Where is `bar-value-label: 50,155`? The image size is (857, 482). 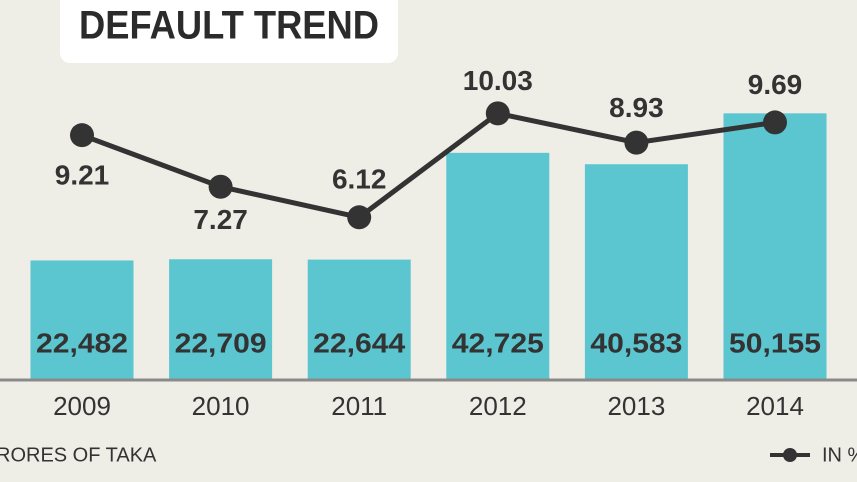 bar-value-label: 50,155 is located at coordinates (775, 342).